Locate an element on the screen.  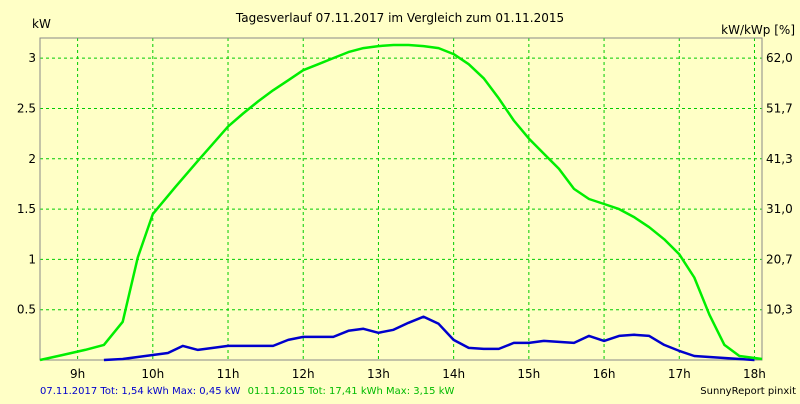
y-tick-label-left: 1 is located at coordinates (32, 259).